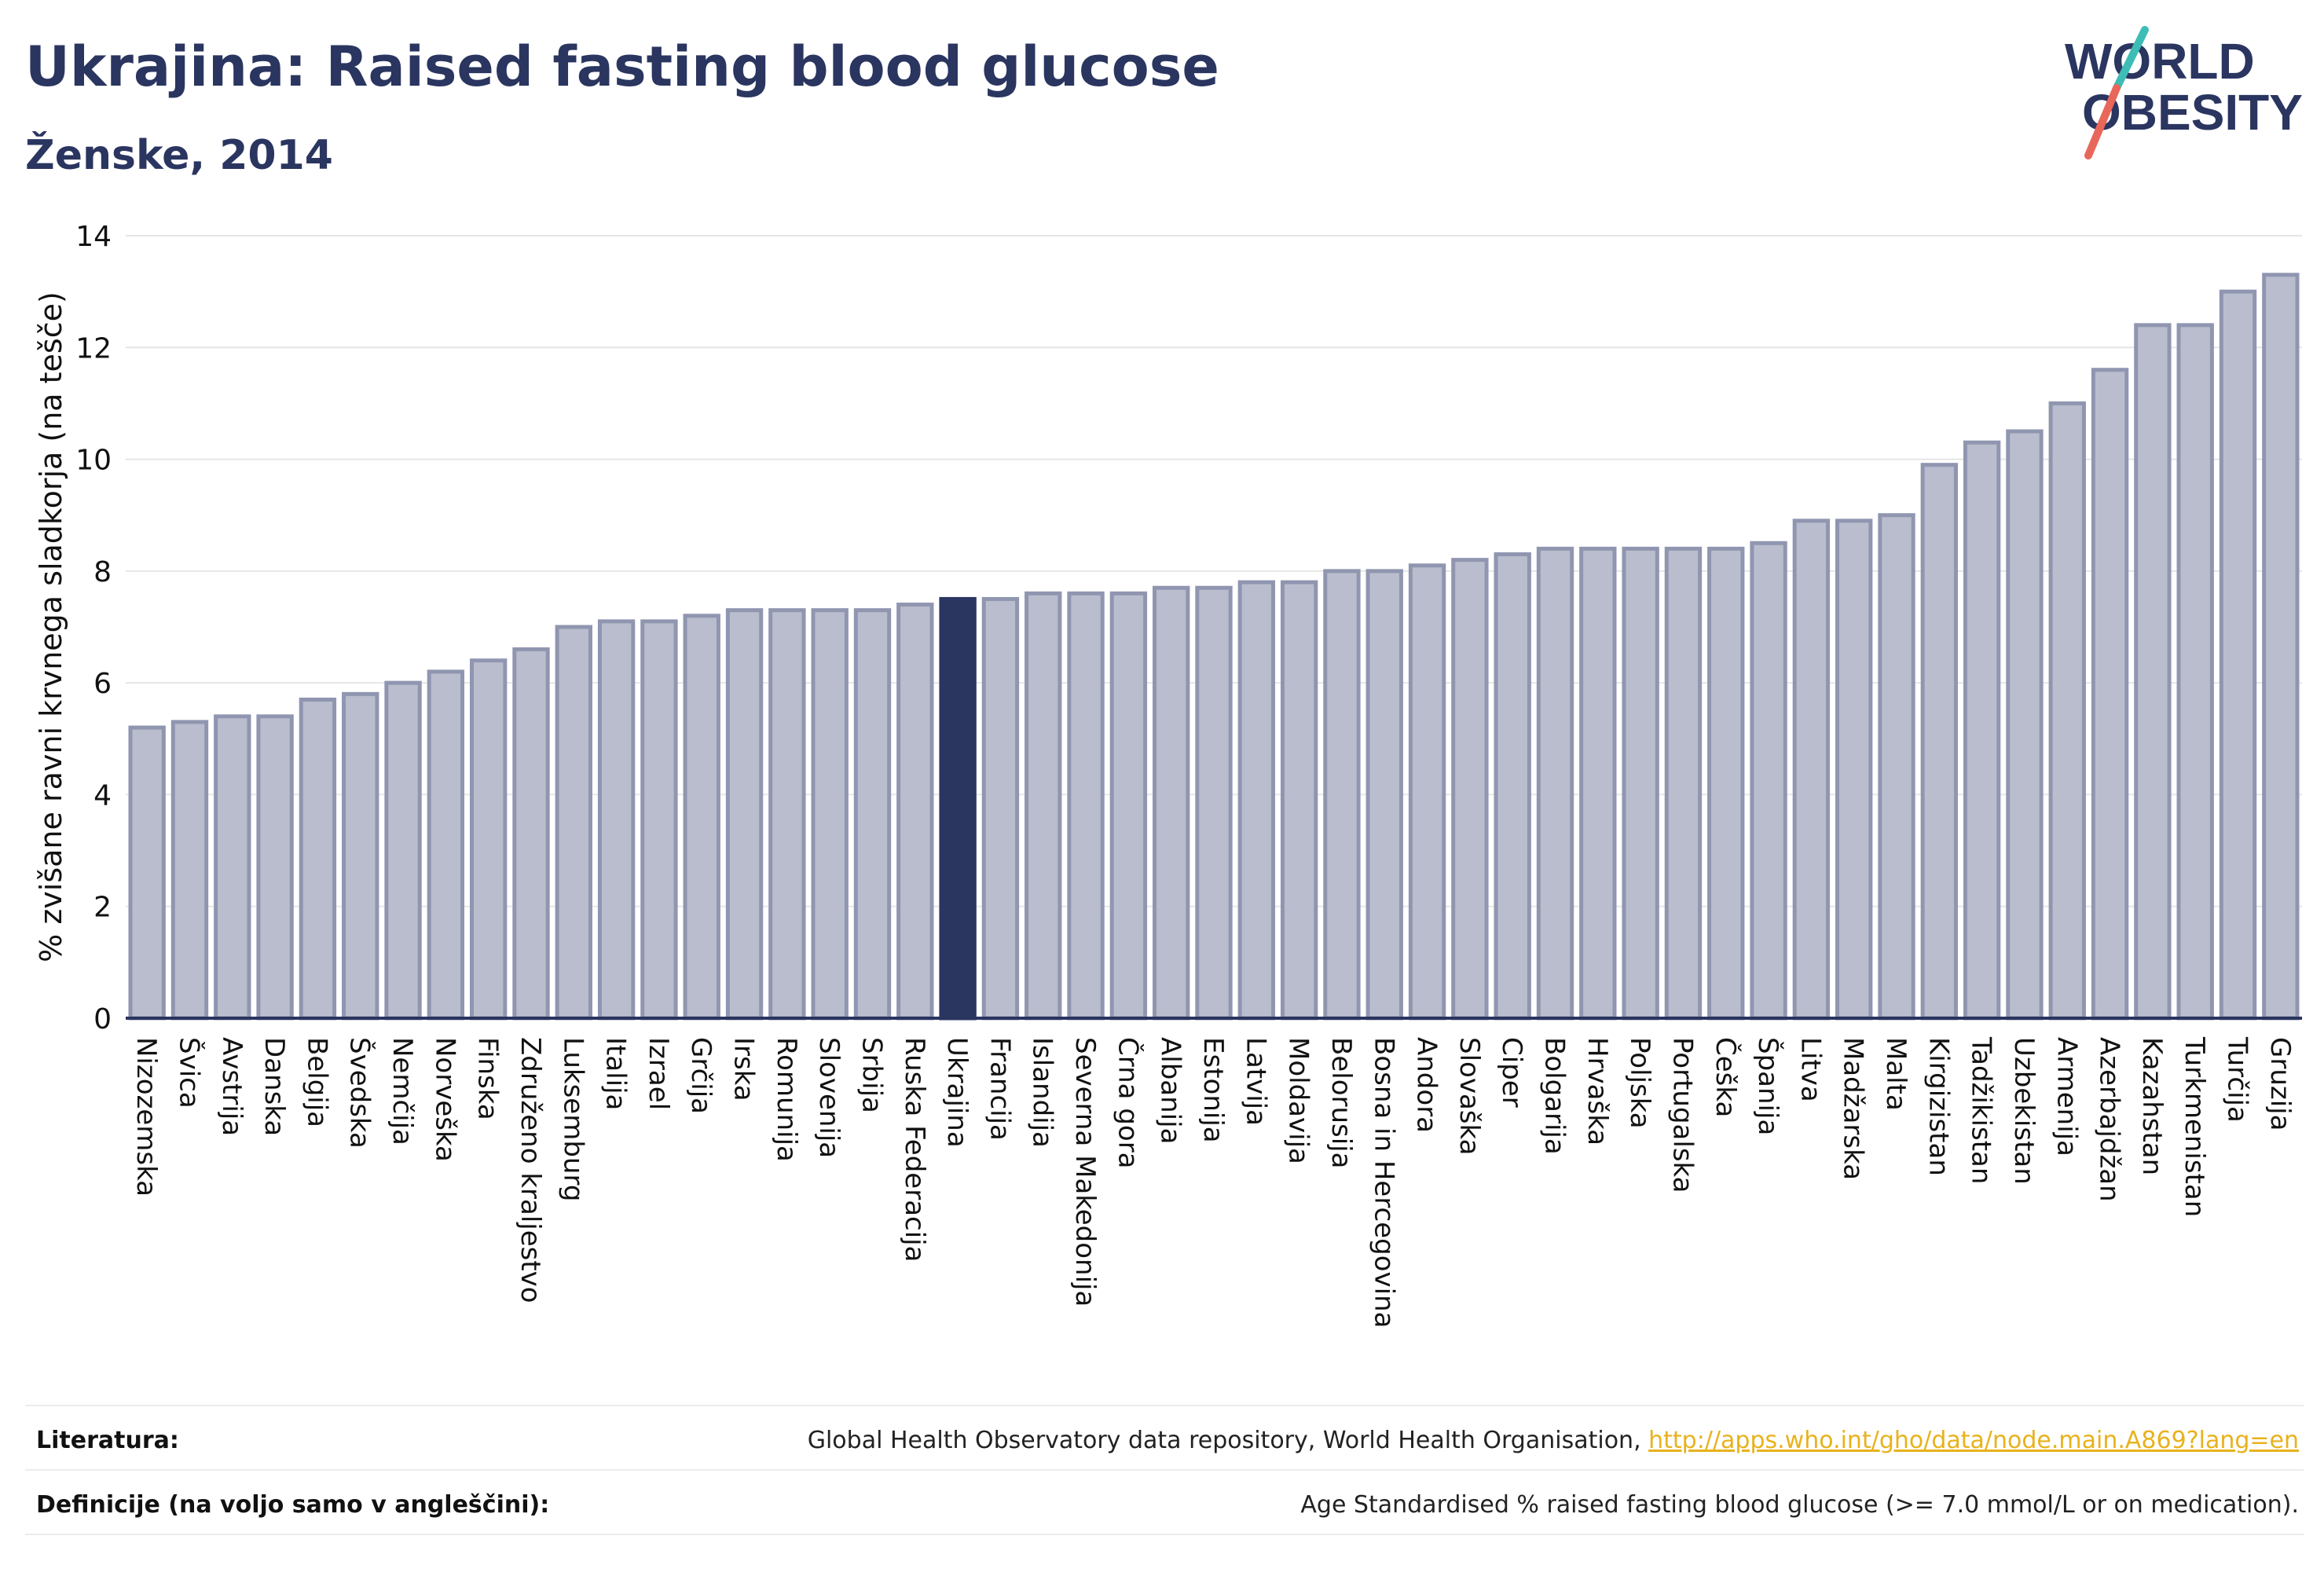 This screenshot has height=1576, width=2324. What do you see at coordinates (1726, 783) in the screenshot?
I see `bar-češka` at bounding box center [1726, 783].